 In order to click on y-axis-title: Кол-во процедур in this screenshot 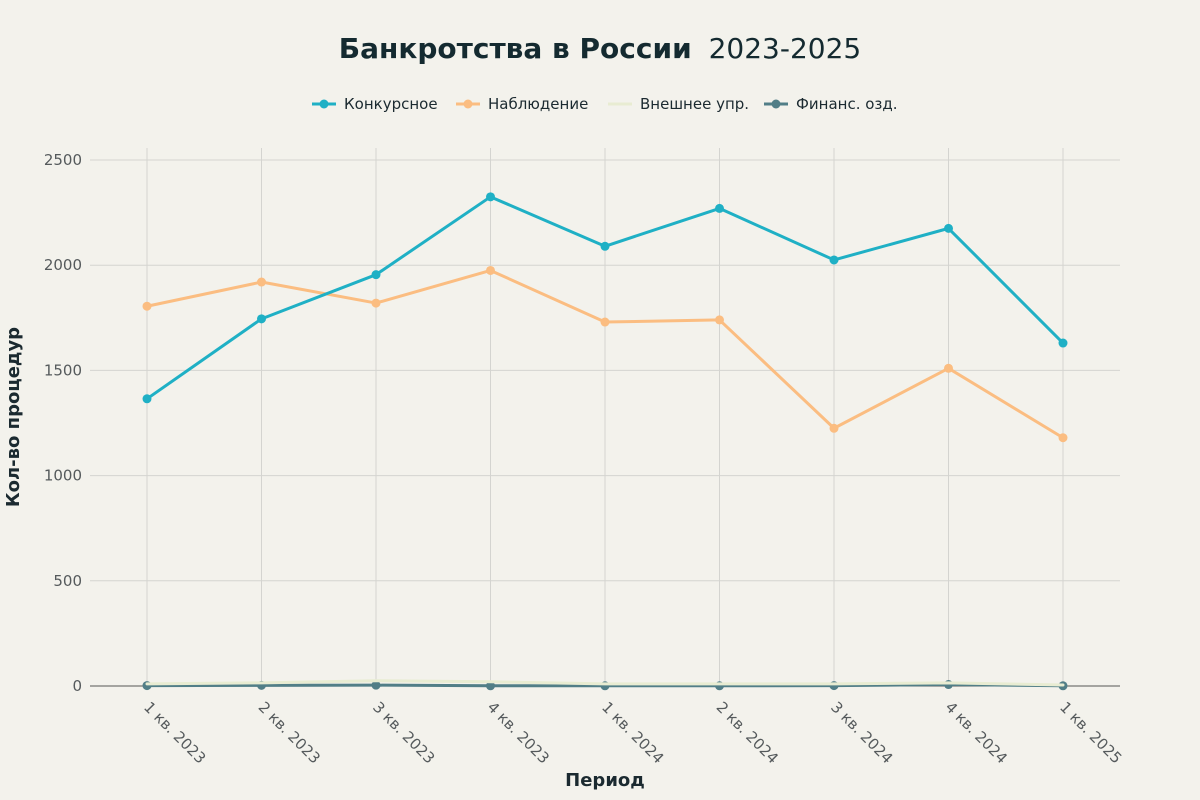, I will do `click(13, 417)`.